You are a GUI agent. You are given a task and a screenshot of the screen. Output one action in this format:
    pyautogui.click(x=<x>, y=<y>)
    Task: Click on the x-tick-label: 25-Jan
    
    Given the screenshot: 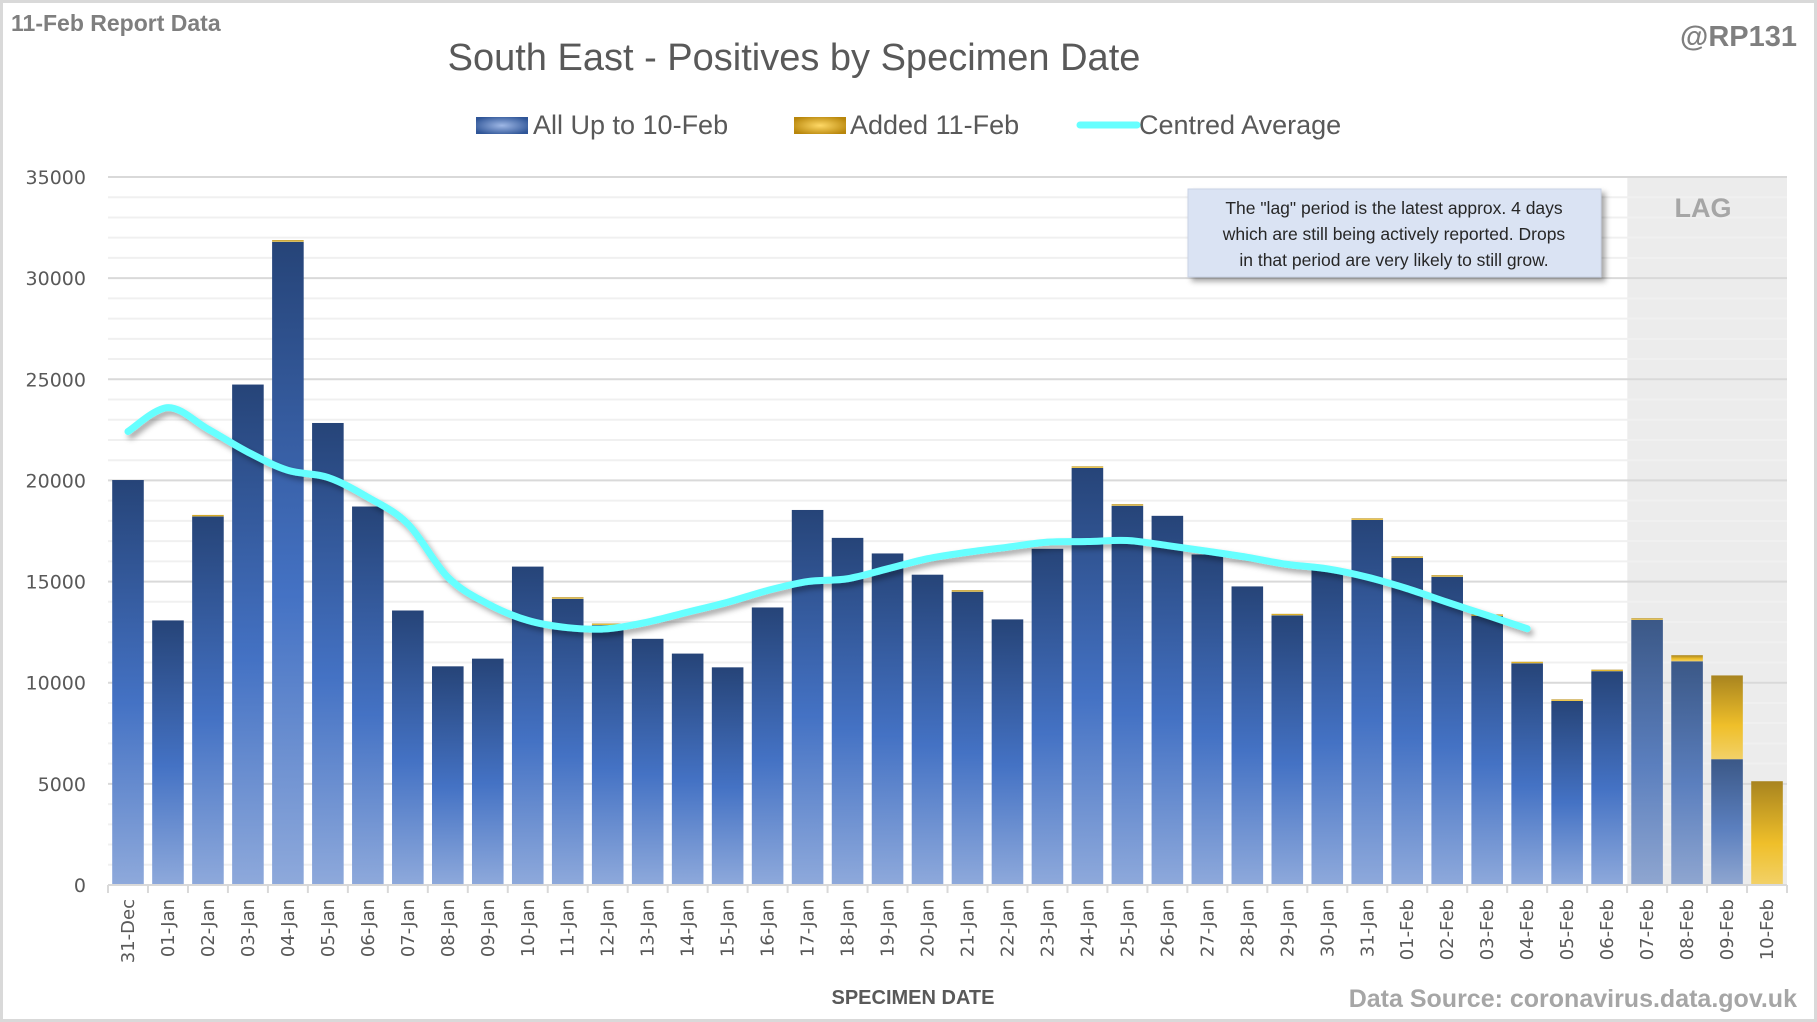 What is the action you would take?
    pyautogui.click(x=1127, y=928)
    